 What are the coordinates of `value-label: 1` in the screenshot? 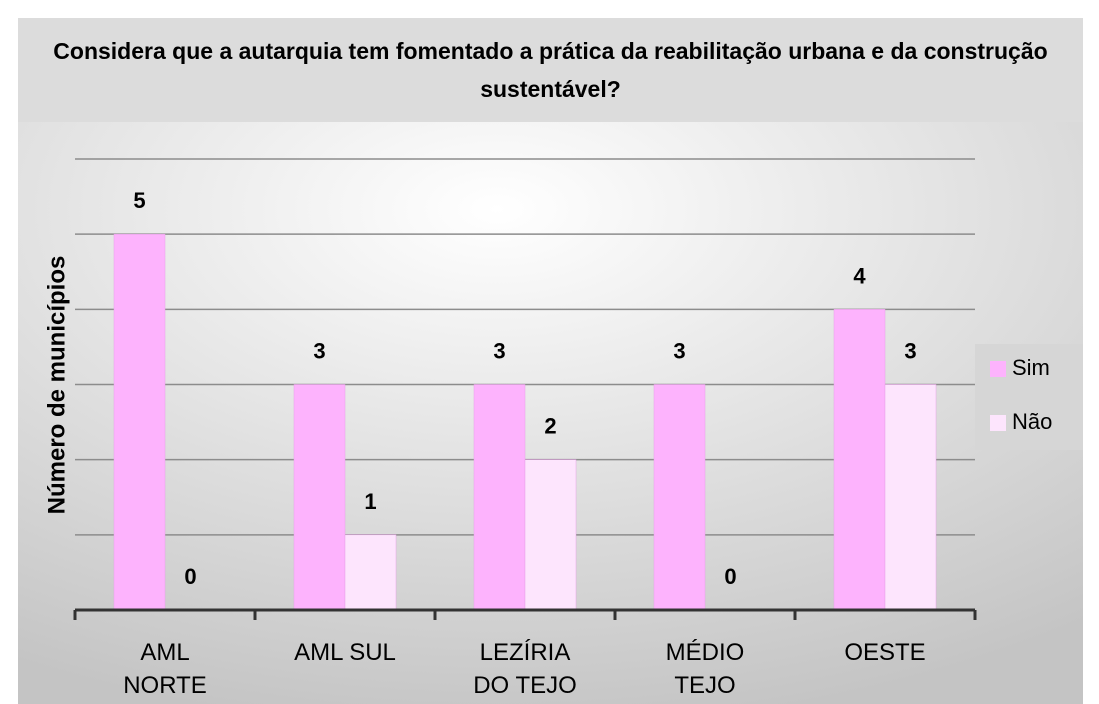 It's located at (370, 501).